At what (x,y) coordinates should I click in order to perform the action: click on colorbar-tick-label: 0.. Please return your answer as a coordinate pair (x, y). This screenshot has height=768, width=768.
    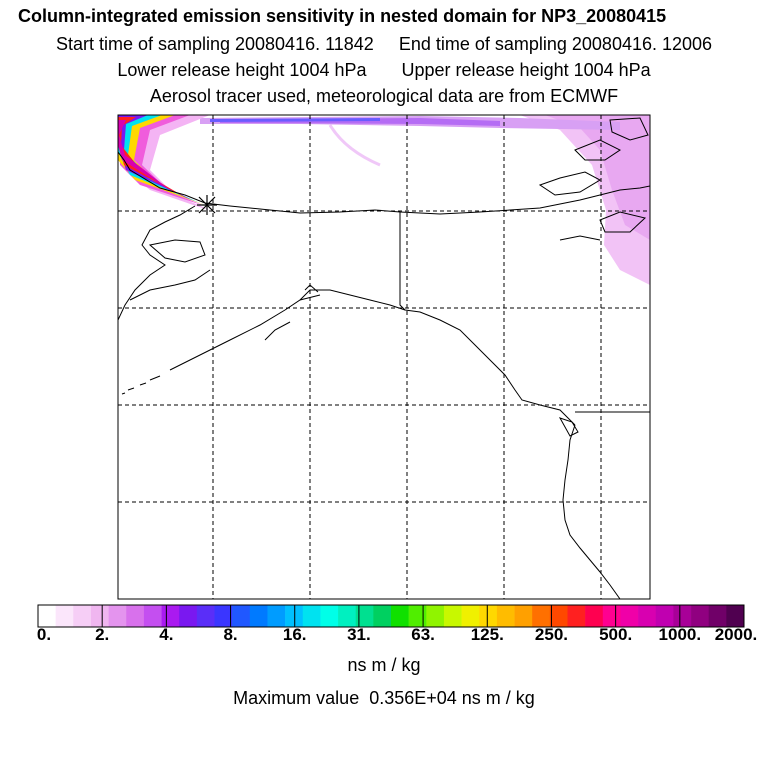
    Looking at the image, I should click on (44, 634).